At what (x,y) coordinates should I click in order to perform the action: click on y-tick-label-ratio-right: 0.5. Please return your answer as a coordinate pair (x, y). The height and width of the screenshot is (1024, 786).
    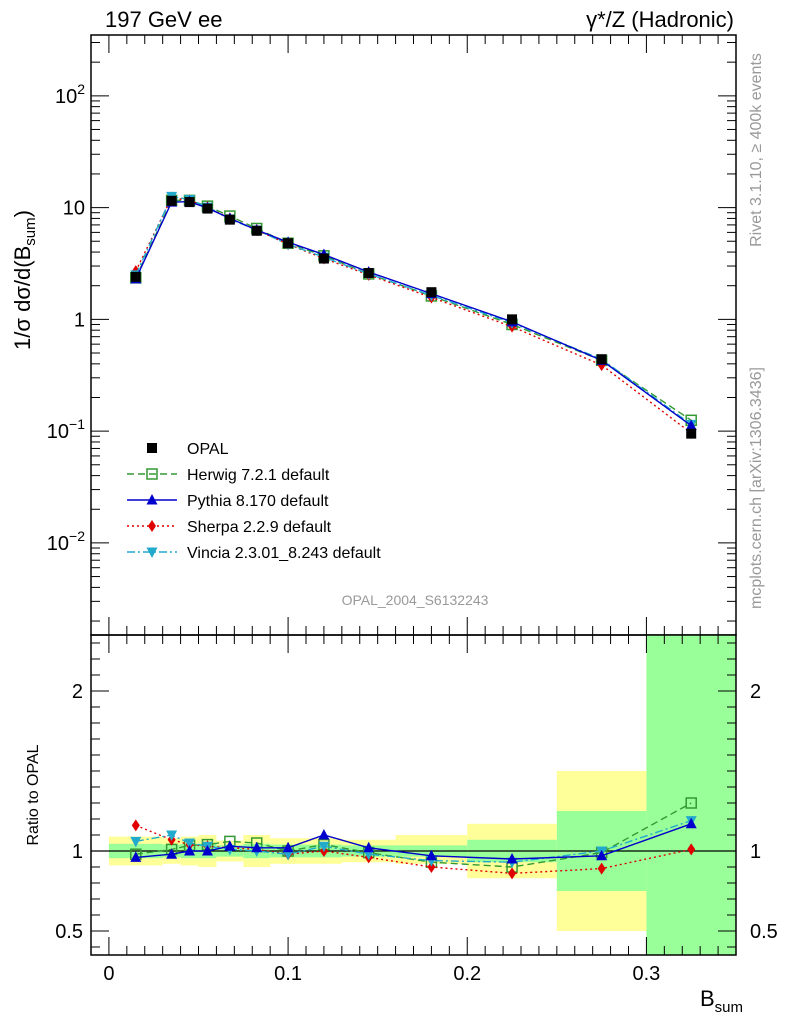
    Looking at the image, I should click on (764, 932).